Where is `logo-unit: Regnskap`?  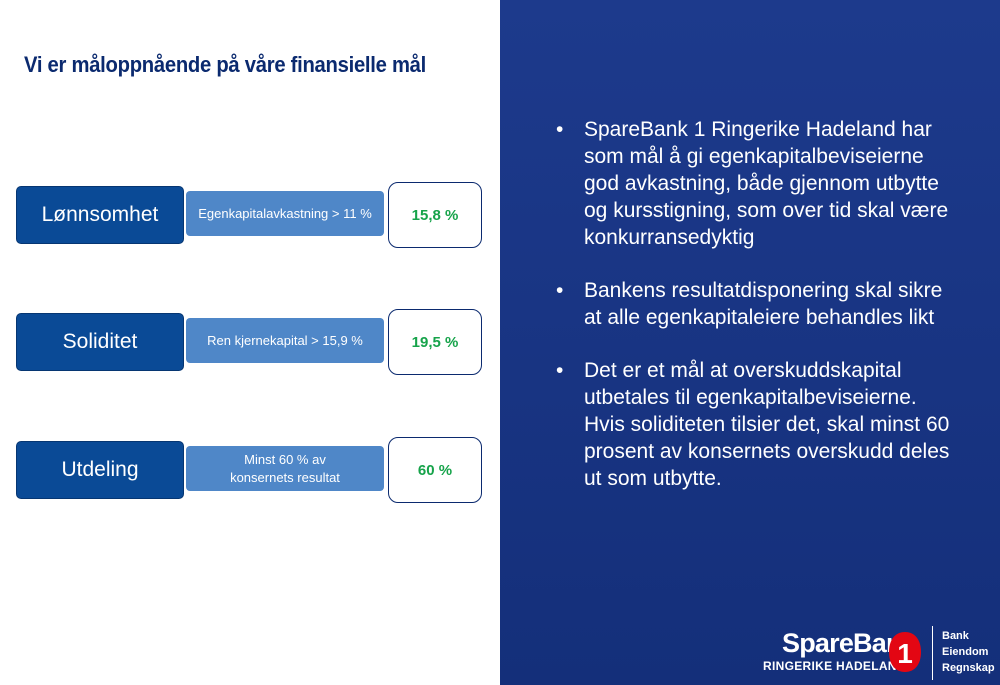
logo-unit: Regnskap is located at coordinates (968, 668).